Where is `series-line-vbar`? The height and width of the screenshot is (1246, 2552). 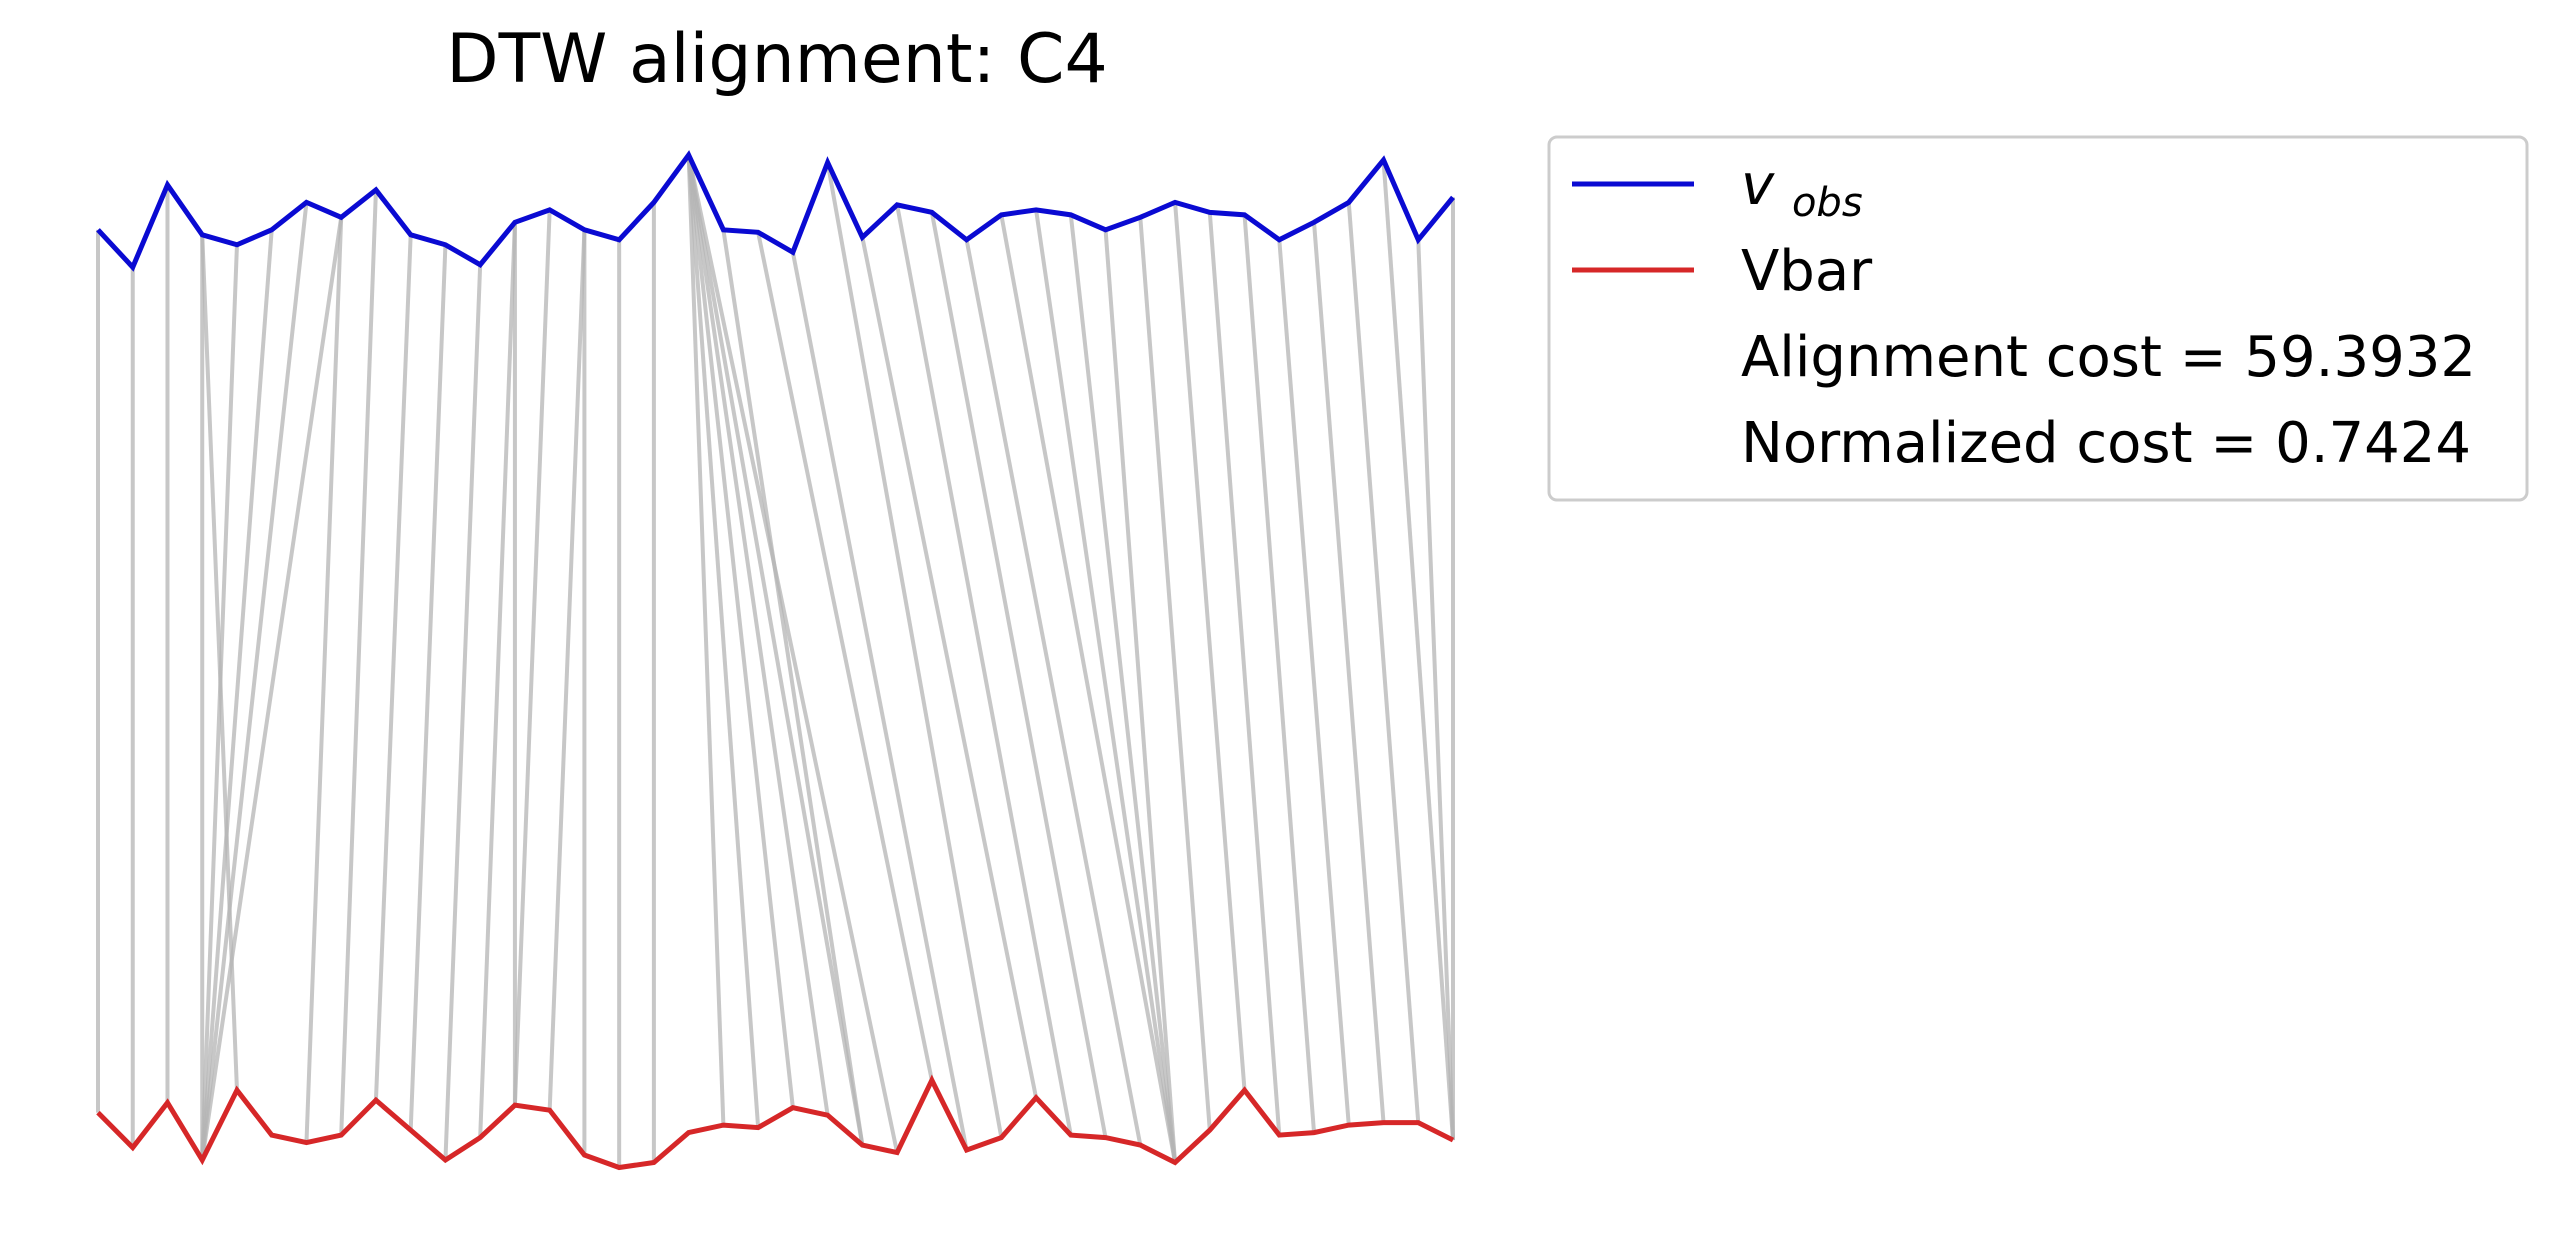 series-line-vbar is located at coordinates (775, 1122).